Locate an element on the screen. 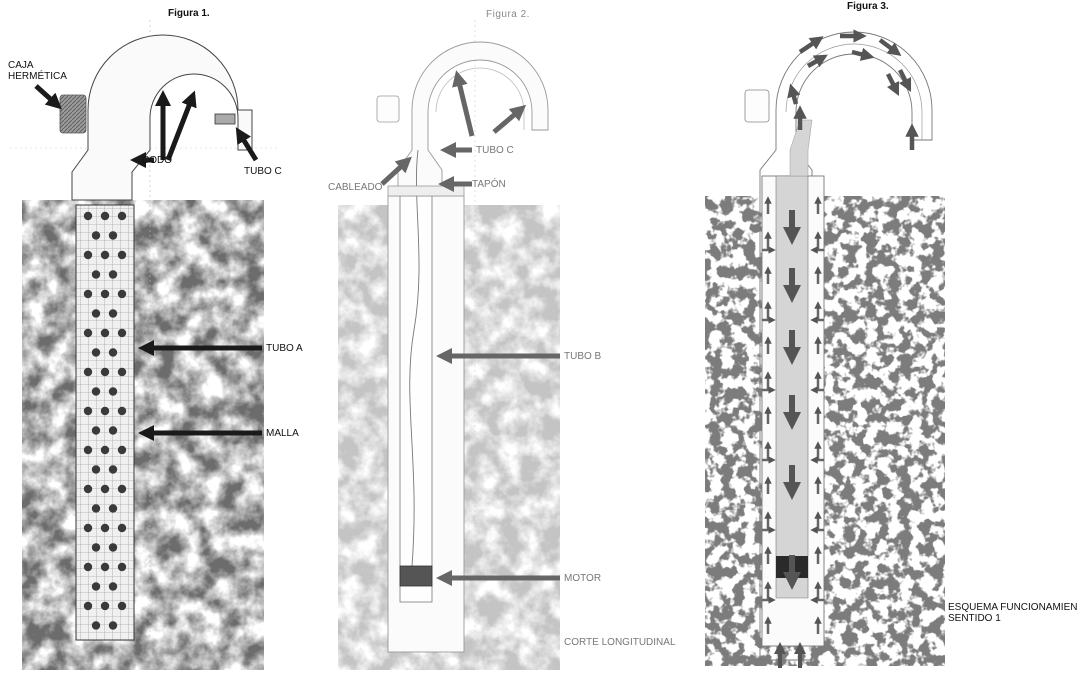 The width and height of the screenshot is (1086, 687). label-tapon: TAPÓN is located at coordinates (489, 184).